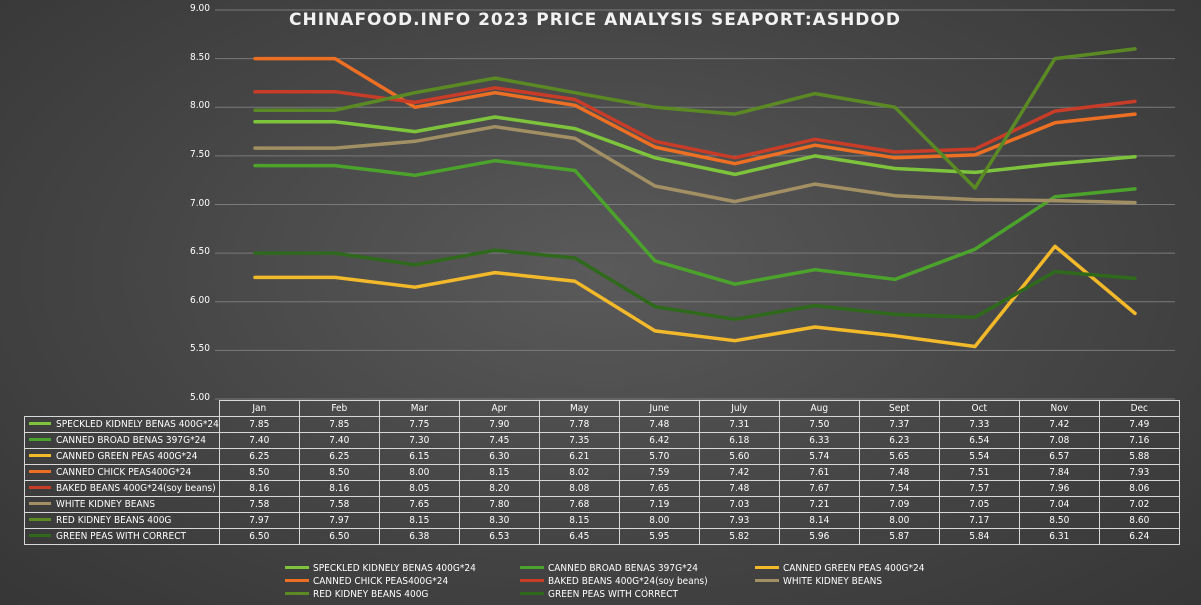 The height and width of the screenshot is (605, 1201). Describe the element at coordinates (819, 424) in the screenshot. I see `data-label: 7.50` at that location.